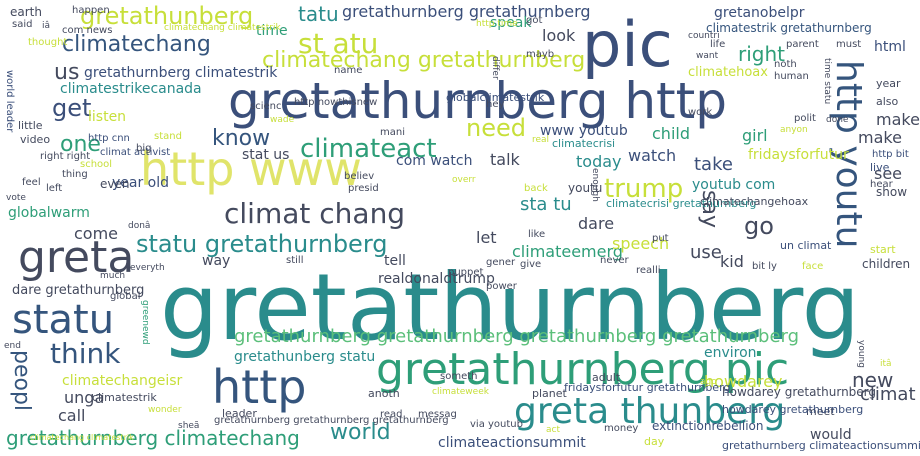 Image resolution: width=920 pixels, height=456 pixels. I want to click on word: money, so click(621, 428).